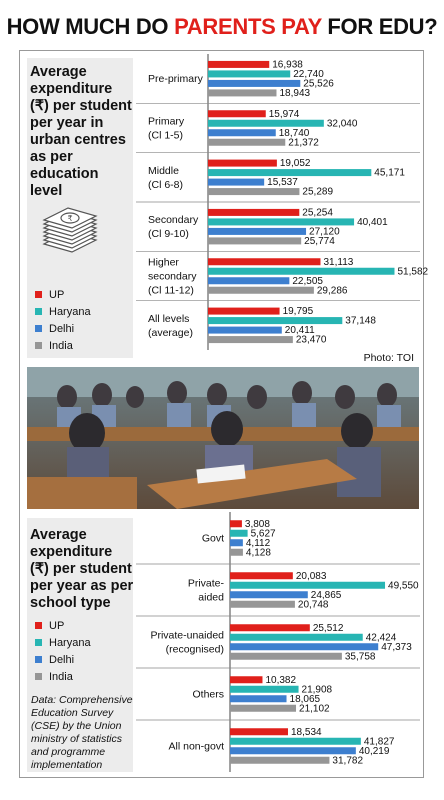 The height and width of the screenshot is (800, 444). Describe the element at coordinates (195, 650) in the screenshot. I see `category-label-private-unaided-recognised: (recognised)` at that location.